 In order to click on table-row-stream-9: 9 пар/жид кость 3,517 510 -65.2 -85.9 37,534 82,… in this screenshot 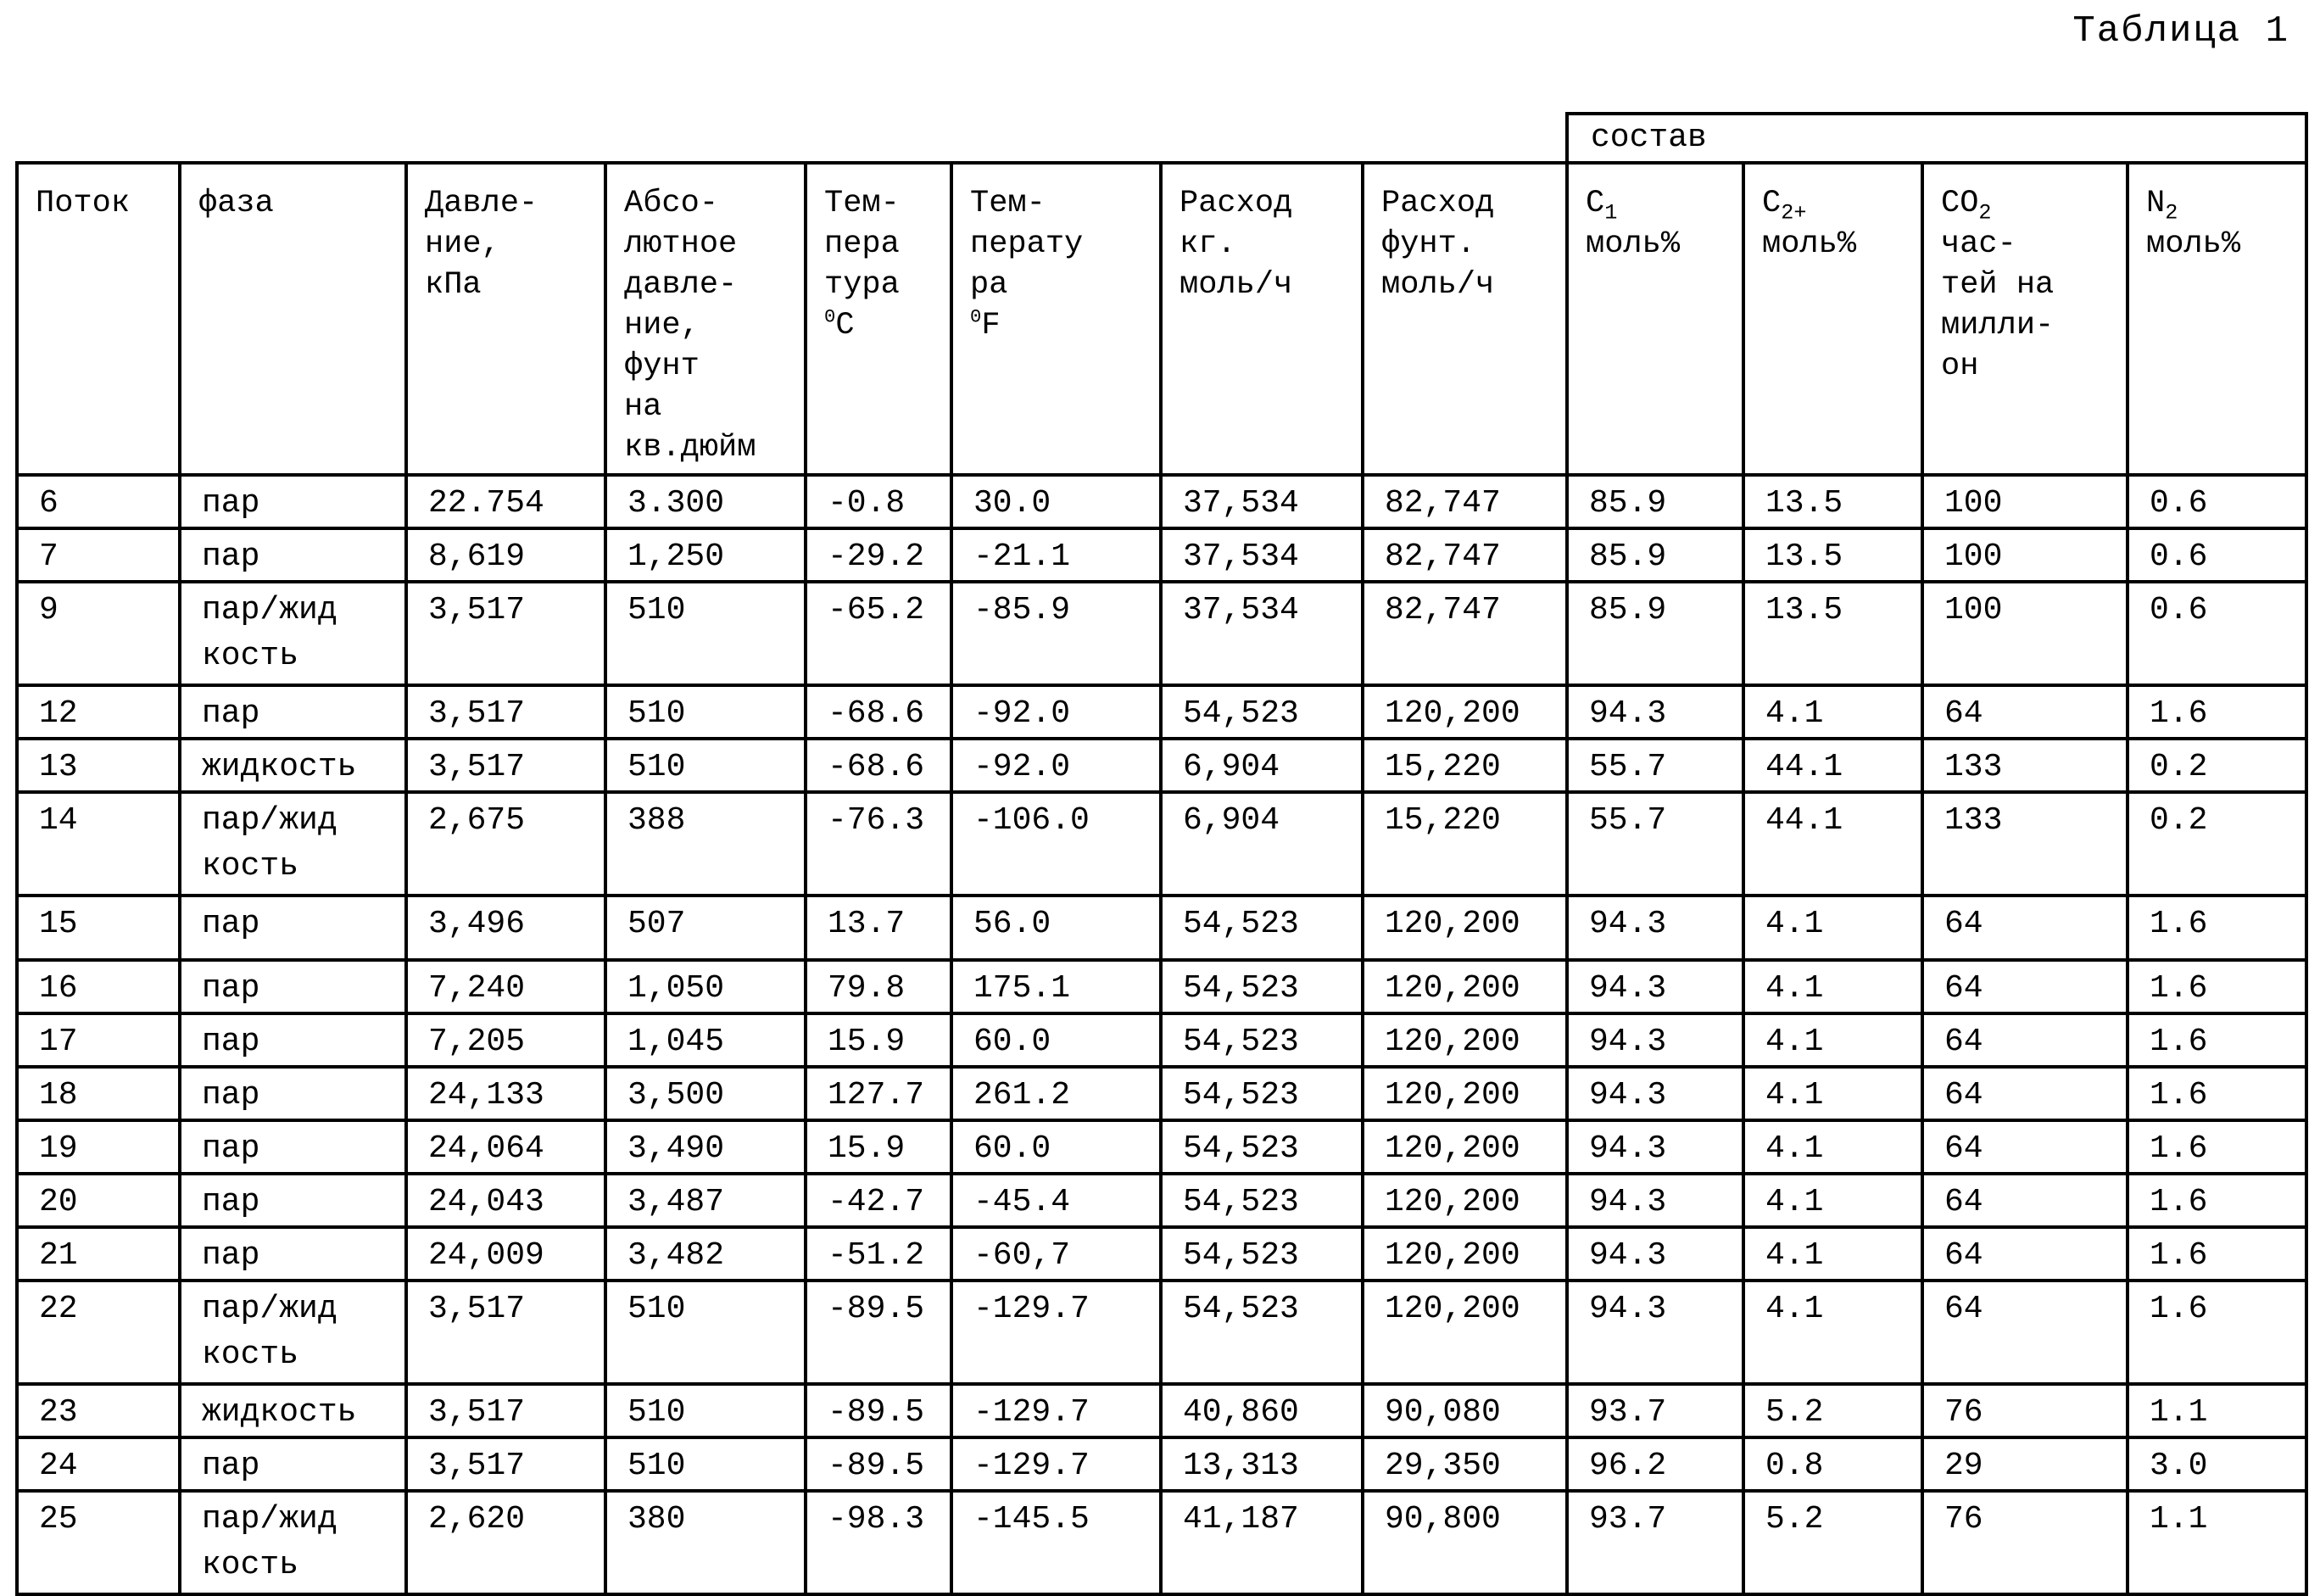, I will do `click(1161, 633)`.